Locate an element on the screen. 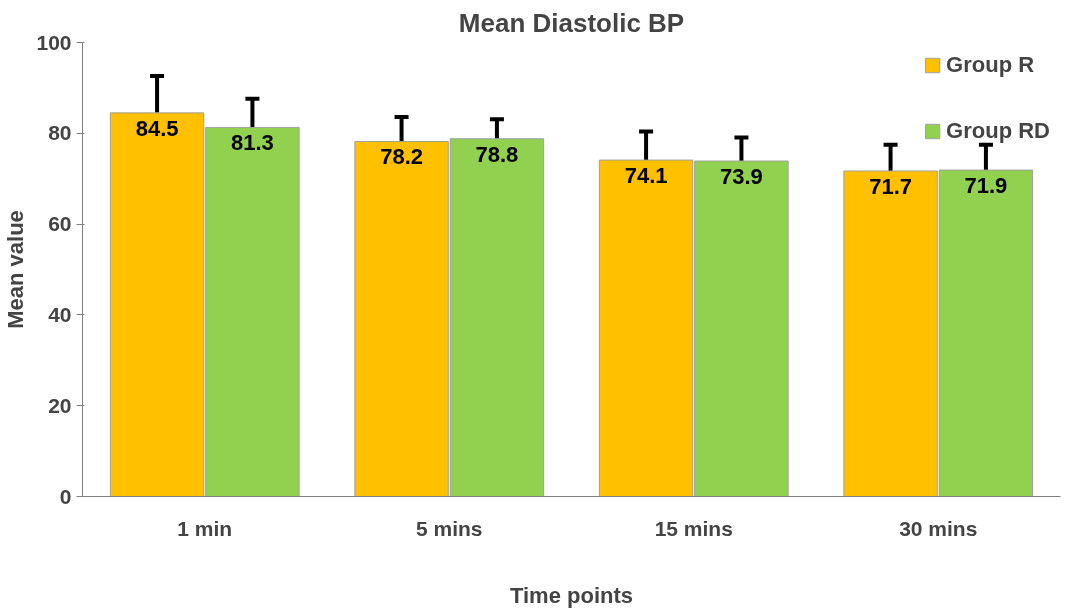 This screenshot has width=1089, height=615. y-tick-label: 40 is located at coordinates (60, 314).